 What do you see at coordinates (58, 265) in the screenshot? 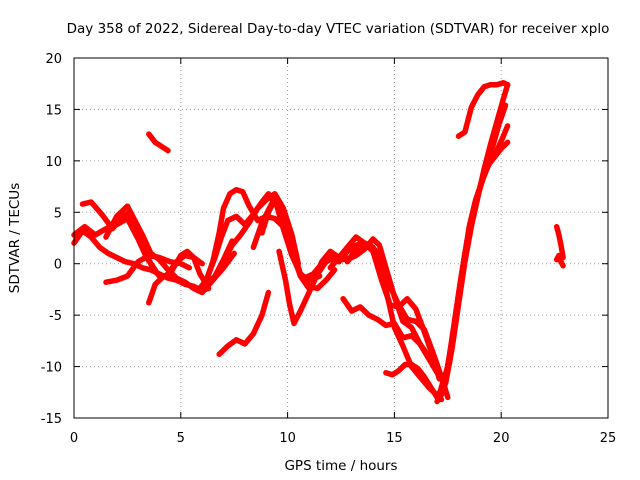
I see `y-tick-label: 0` at bounding box center [58, 265].